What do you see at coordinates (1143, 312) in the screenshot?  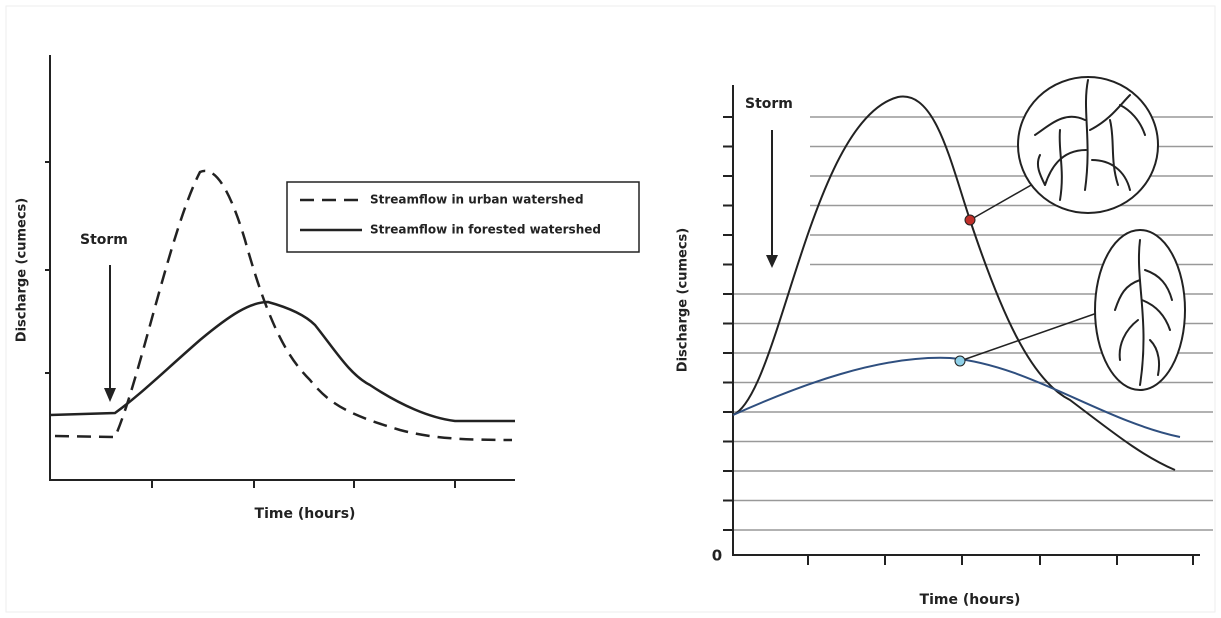 I see `forested-rivers` at bounding box center [1143, 312].